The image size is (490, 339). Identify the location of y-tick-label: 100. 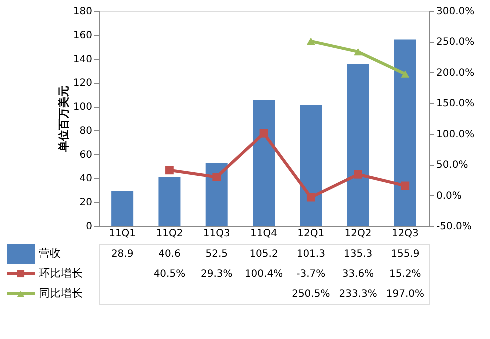
(82, 108).